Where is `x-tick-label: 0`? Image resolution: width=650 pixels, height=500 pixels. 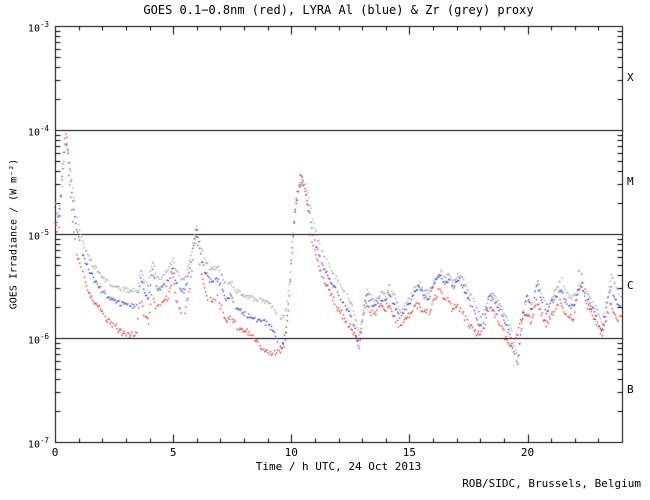
x-tick-label: 0 is located at coordinates (55, 452).